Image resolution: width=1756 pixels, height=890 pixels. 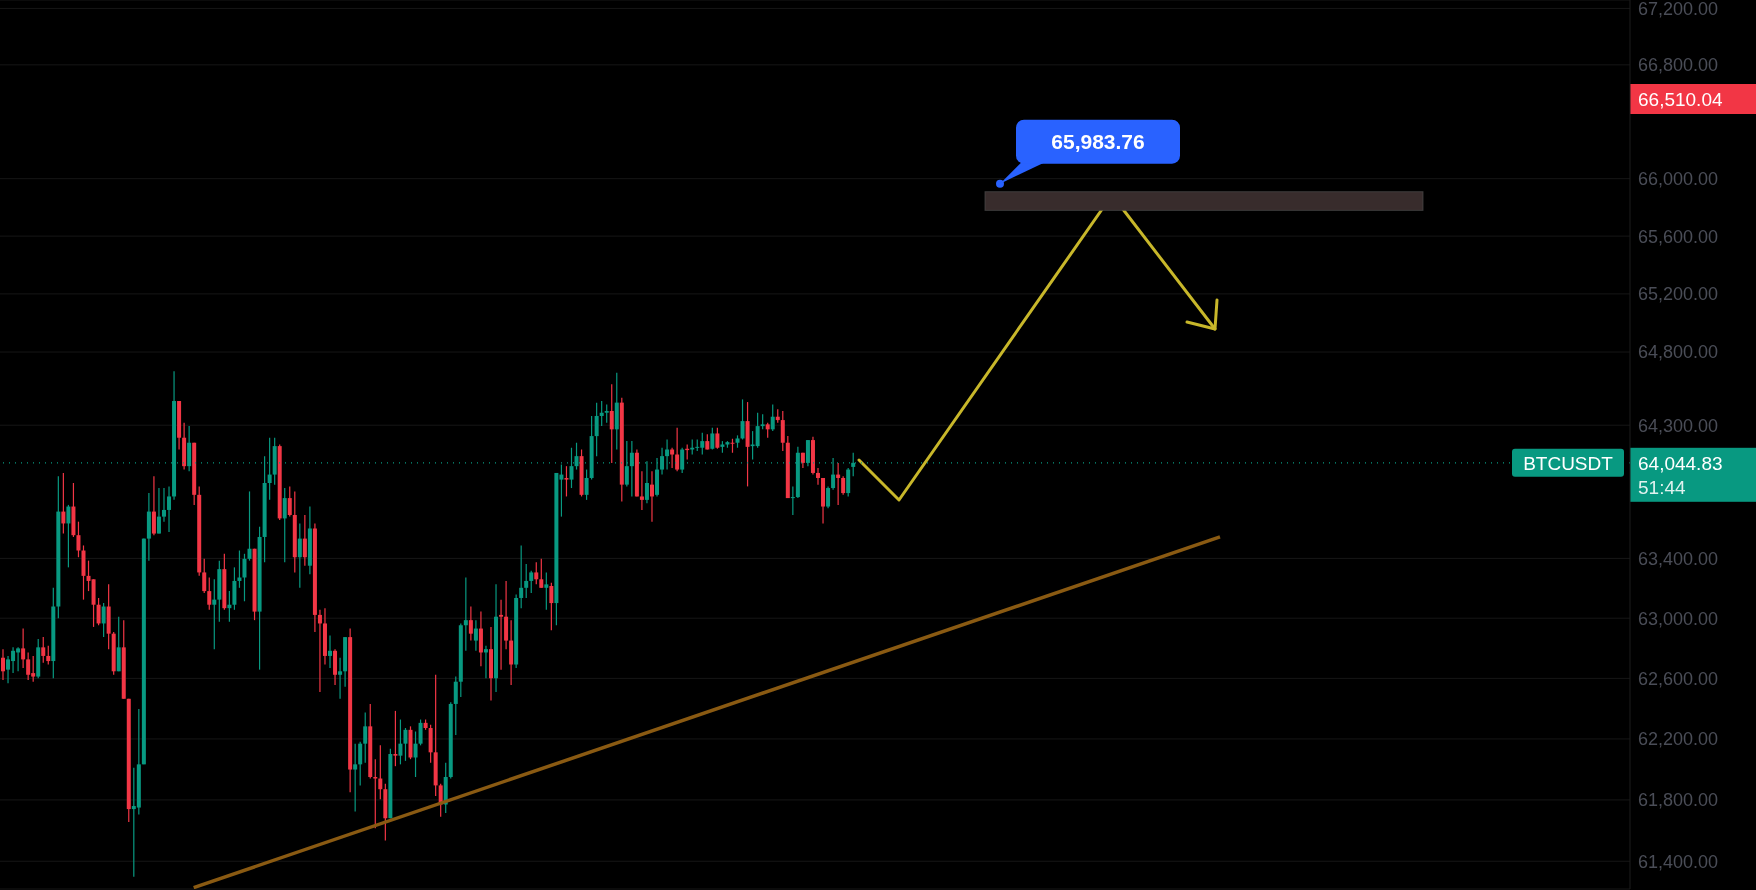 I want to click on callout-pin: 65,983.76, so click(x=1088, y=153).